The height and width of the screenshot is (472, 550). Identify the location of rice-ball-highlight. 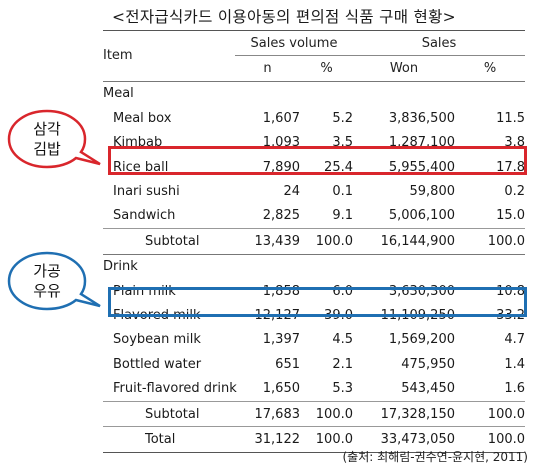
(317, 160).